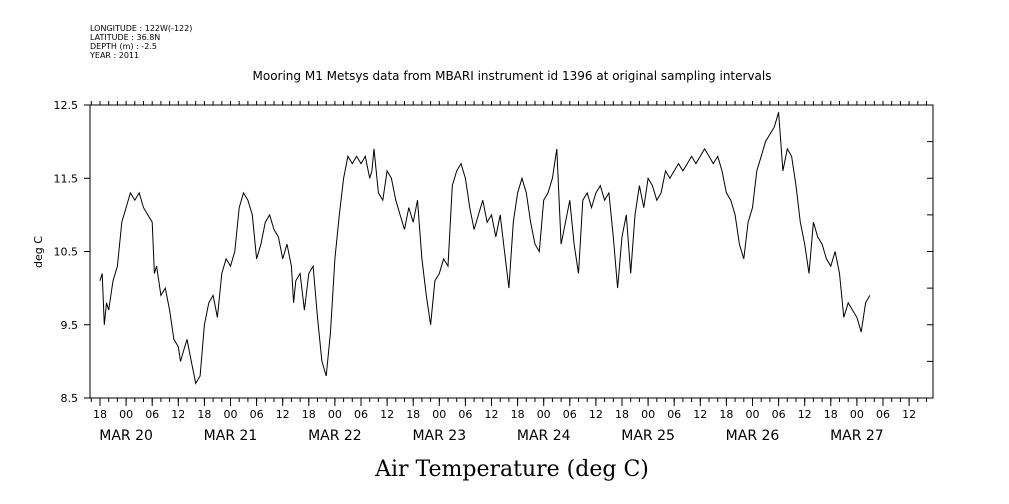 The height and width of the screenshot is (504, 1009). What do you see at coordinates (38, 252) in the screenshot?
I see `y-axis-label: deg C` at bounding box center [38, 252].